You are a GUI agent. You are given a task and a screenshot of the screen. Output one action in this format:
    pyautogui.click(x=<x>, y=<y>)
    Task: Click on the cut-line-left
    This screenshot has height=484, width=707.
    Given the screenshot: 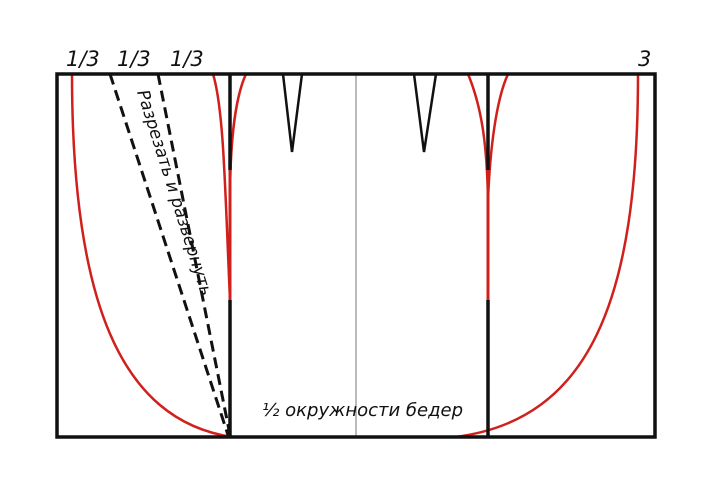 What is the action you would take?
    pyautogui.click(x=169, y=254)
    